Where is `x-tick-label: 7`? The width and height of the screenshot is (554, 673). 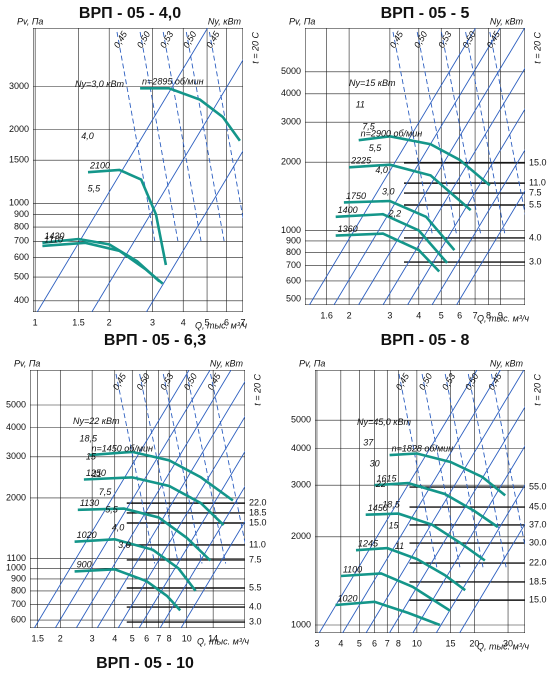
x-tick-label: 7 is located at coordinates (242, 322).